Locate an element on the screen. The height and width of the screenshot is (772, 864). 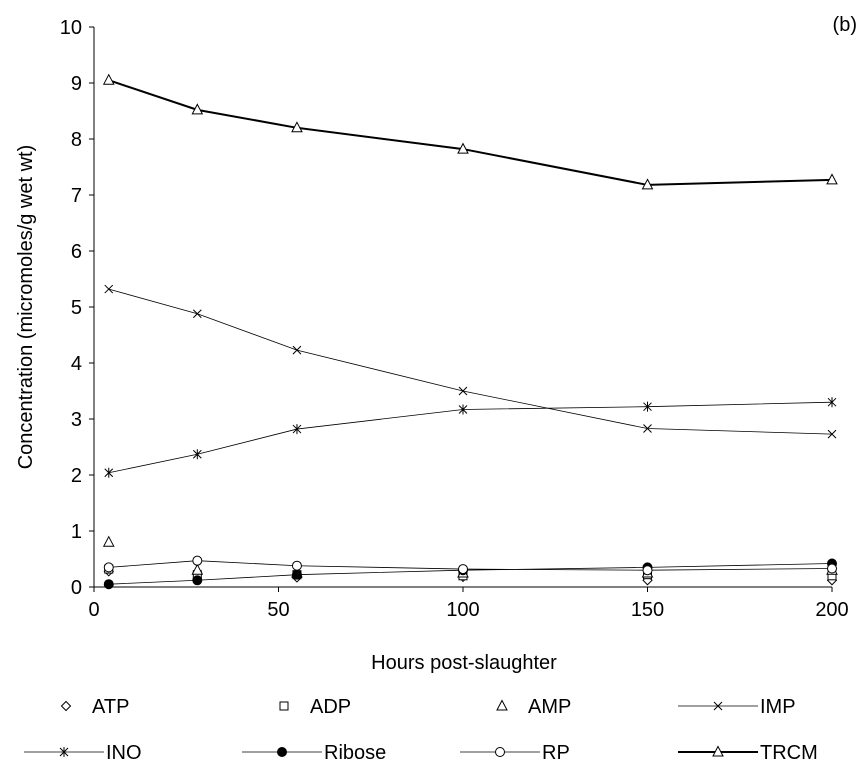
legend-item-ino: INO is located at coordinates (83, 753).